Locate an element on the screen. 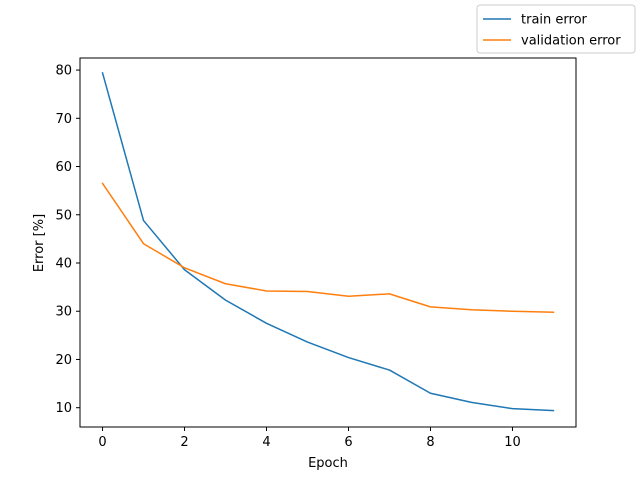 This screenshot has width=640, height=480. x-tick-label: 2 is located at coordinates (184, 442).